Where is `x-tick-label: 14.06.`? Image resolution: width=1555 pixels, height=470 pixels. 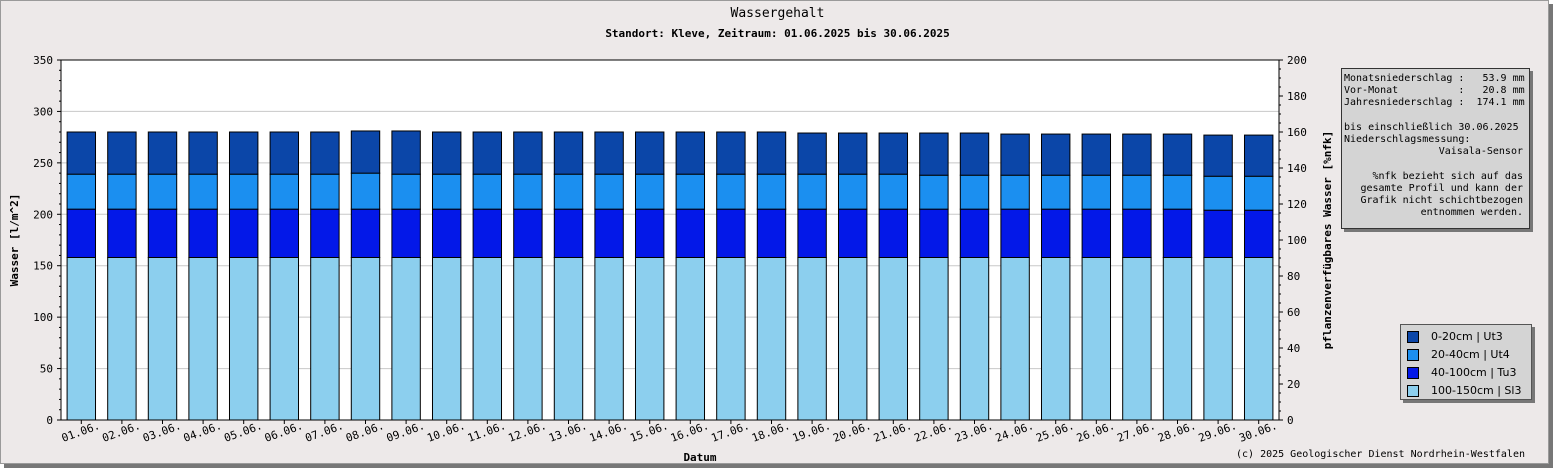
x-tick-label: 14.06. is located at coordinates (609, 432).